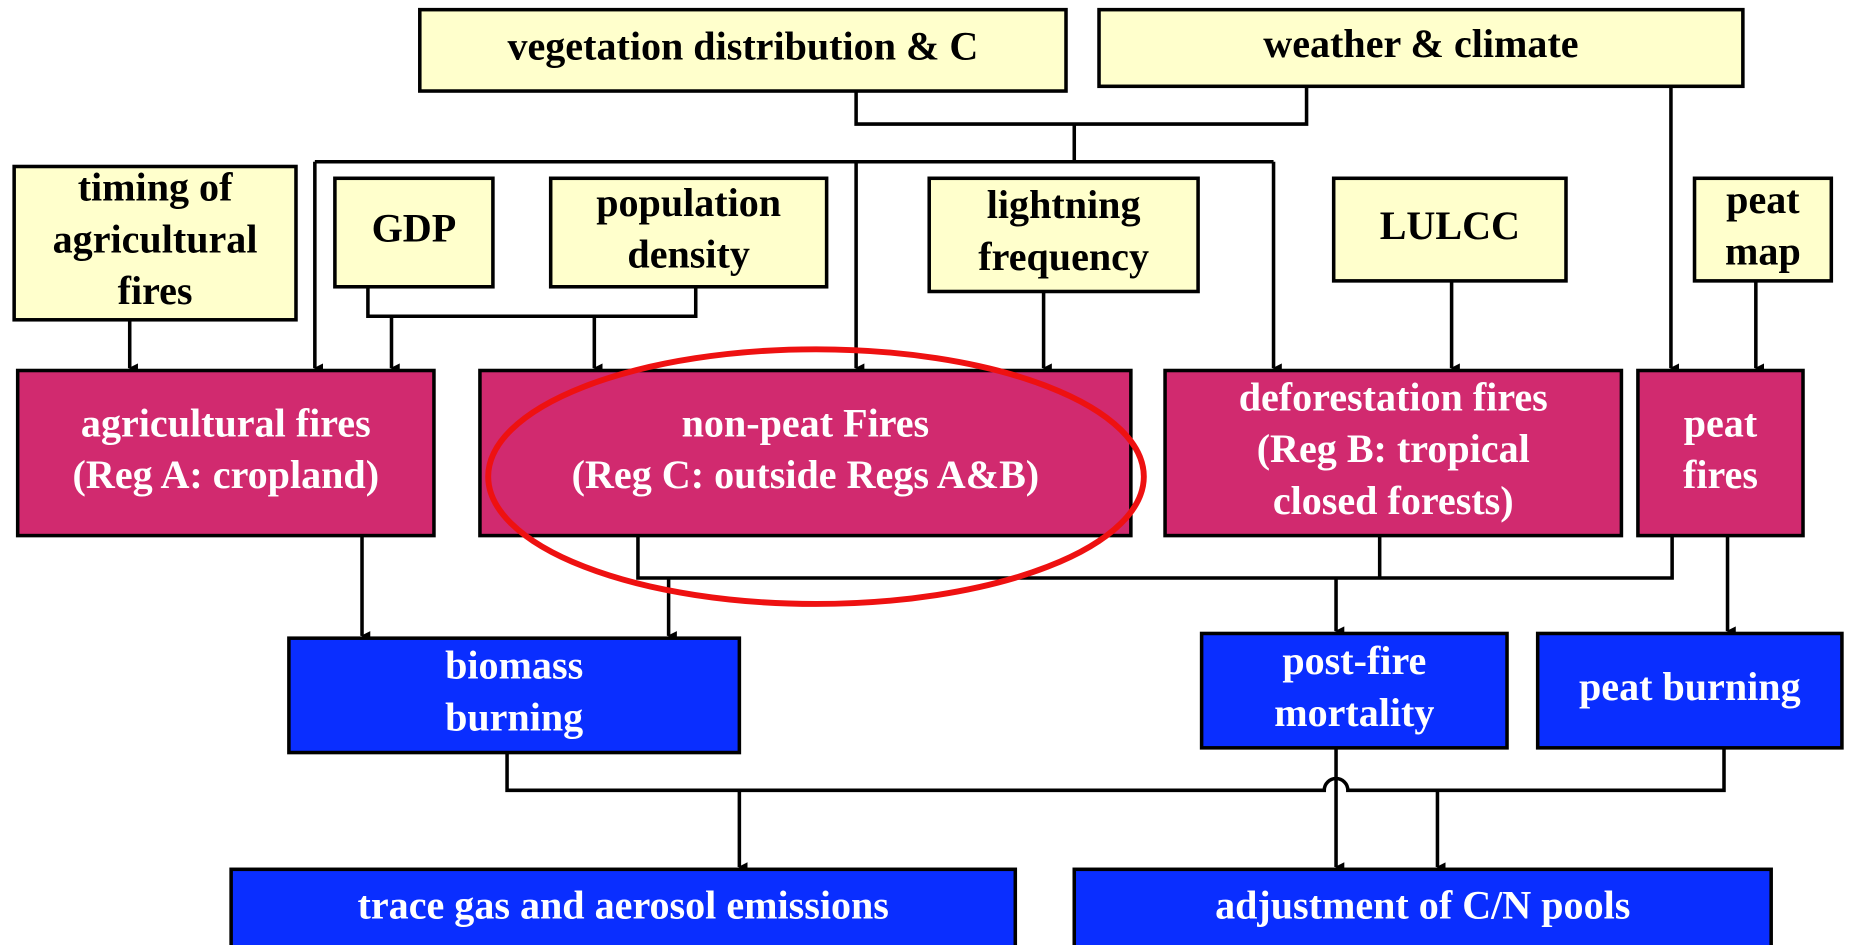 The height and width of the screenshot is (945, 1849). Describe the element at coordinates (226, 422) in the screenshot. I see `node-label: agricultural fires` at that location.